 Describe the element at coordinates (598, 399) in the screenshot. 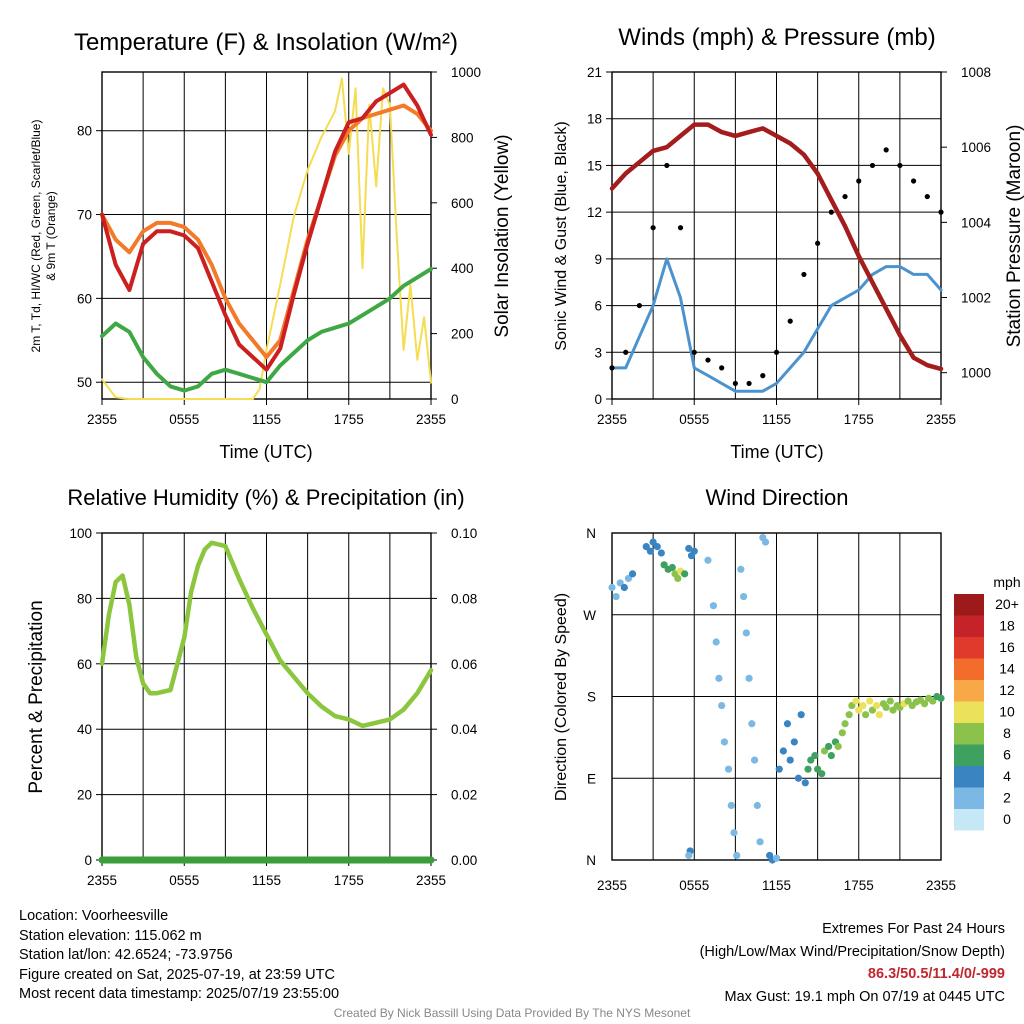

I see `y-tick-label-left: 0` at that location.